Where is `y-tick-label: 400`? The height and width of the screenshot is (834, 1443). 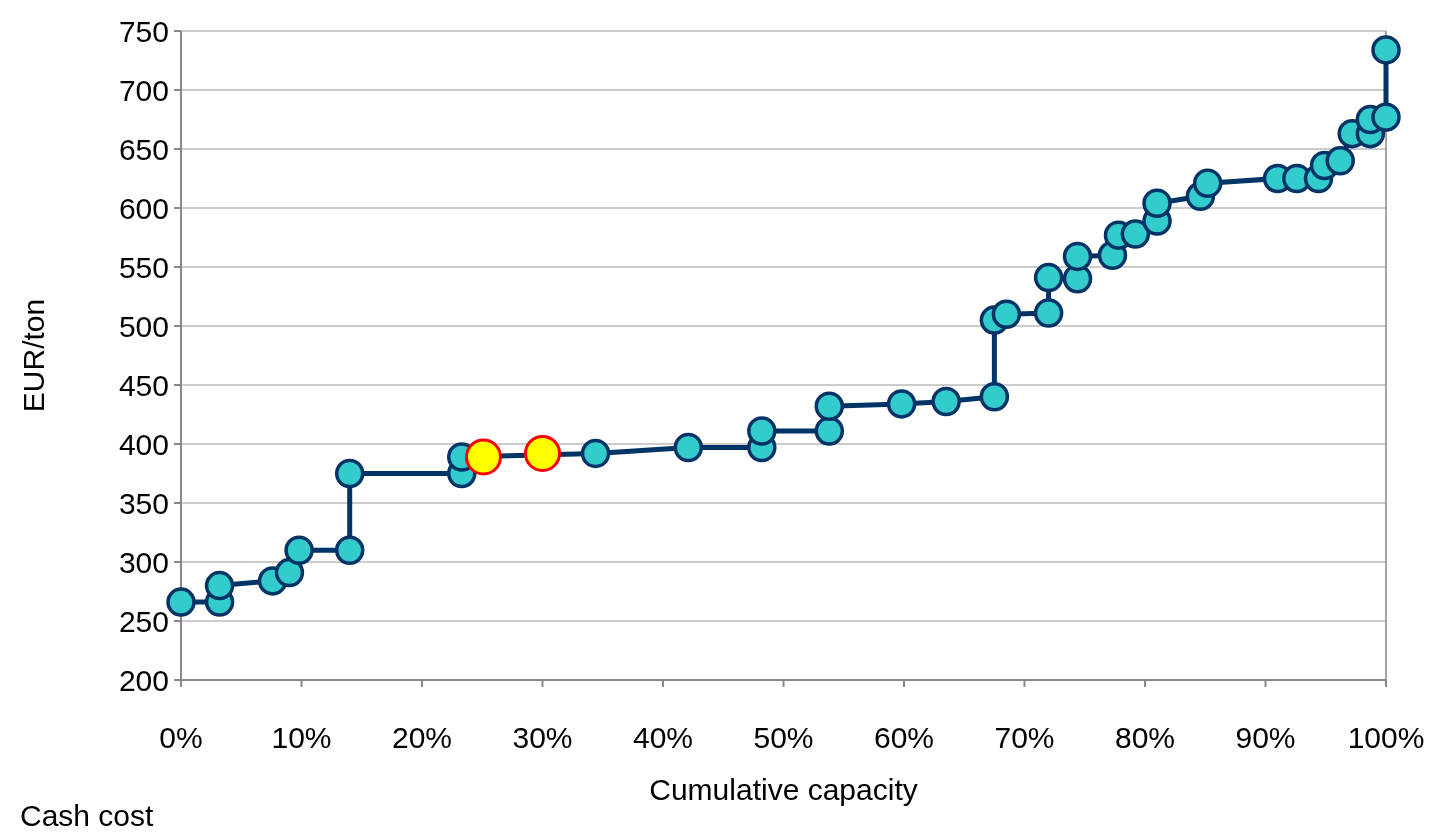
y-tick-label: 400 is located at coordinates (143, 444).